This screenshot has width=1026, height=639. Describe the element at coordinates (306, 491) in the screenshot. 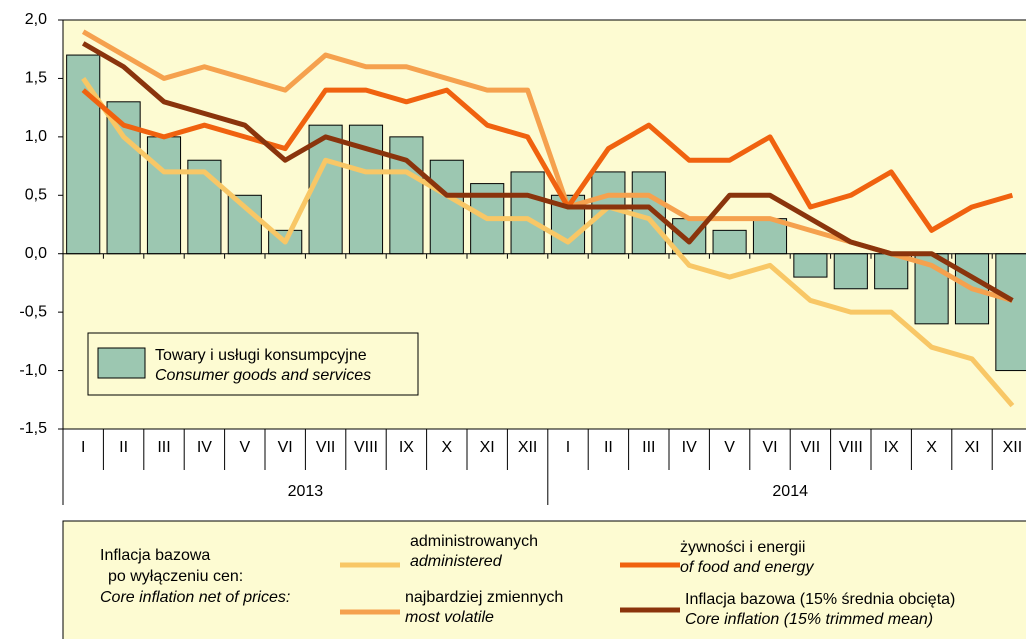

I see `year-label: 2013` at that location.